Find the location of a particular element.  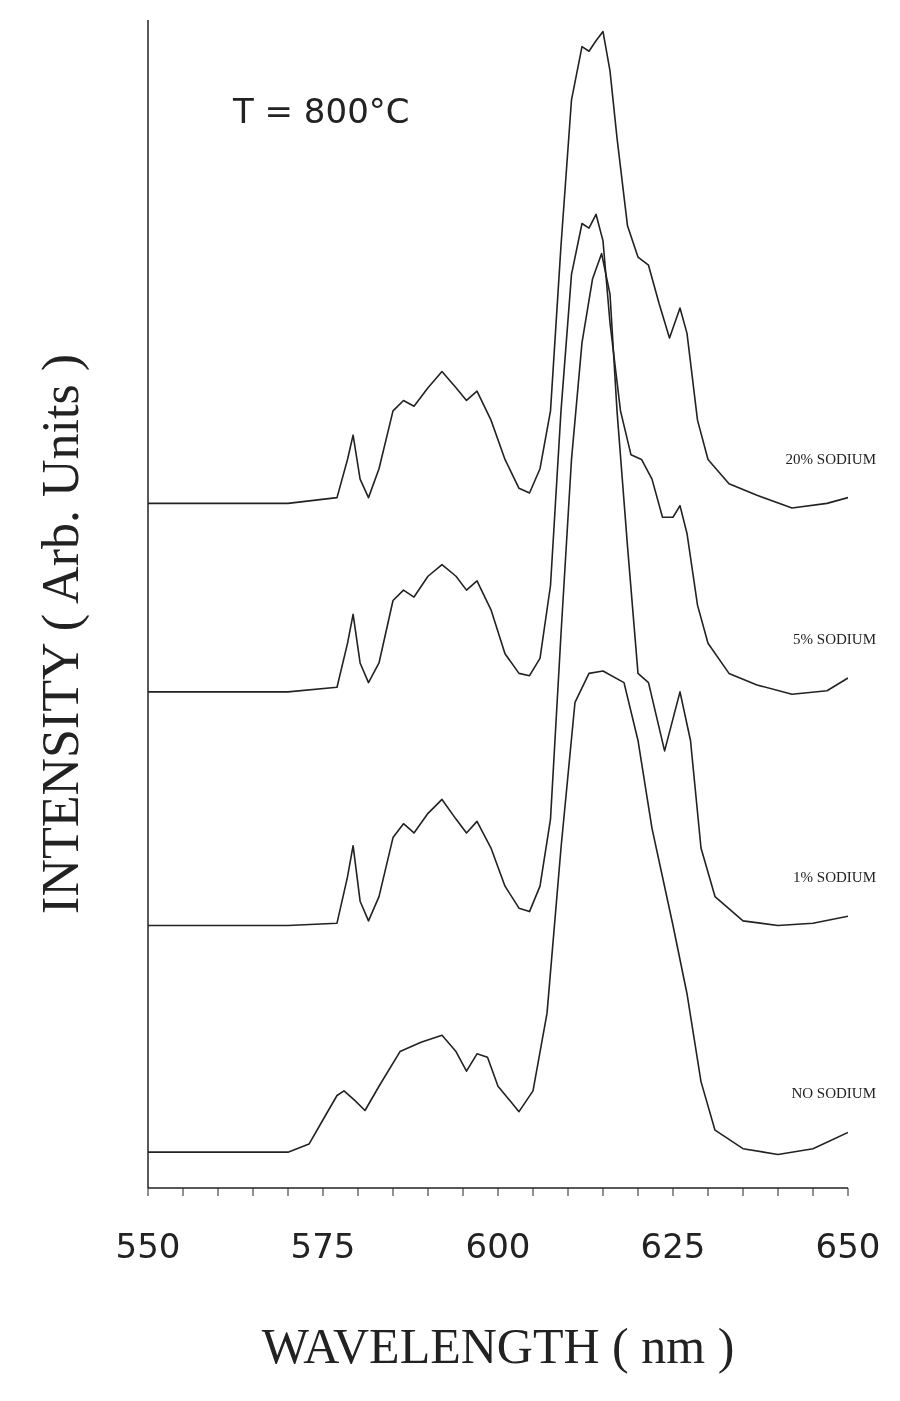

text: NO SODIUM is located at coordinates (833, 1093).